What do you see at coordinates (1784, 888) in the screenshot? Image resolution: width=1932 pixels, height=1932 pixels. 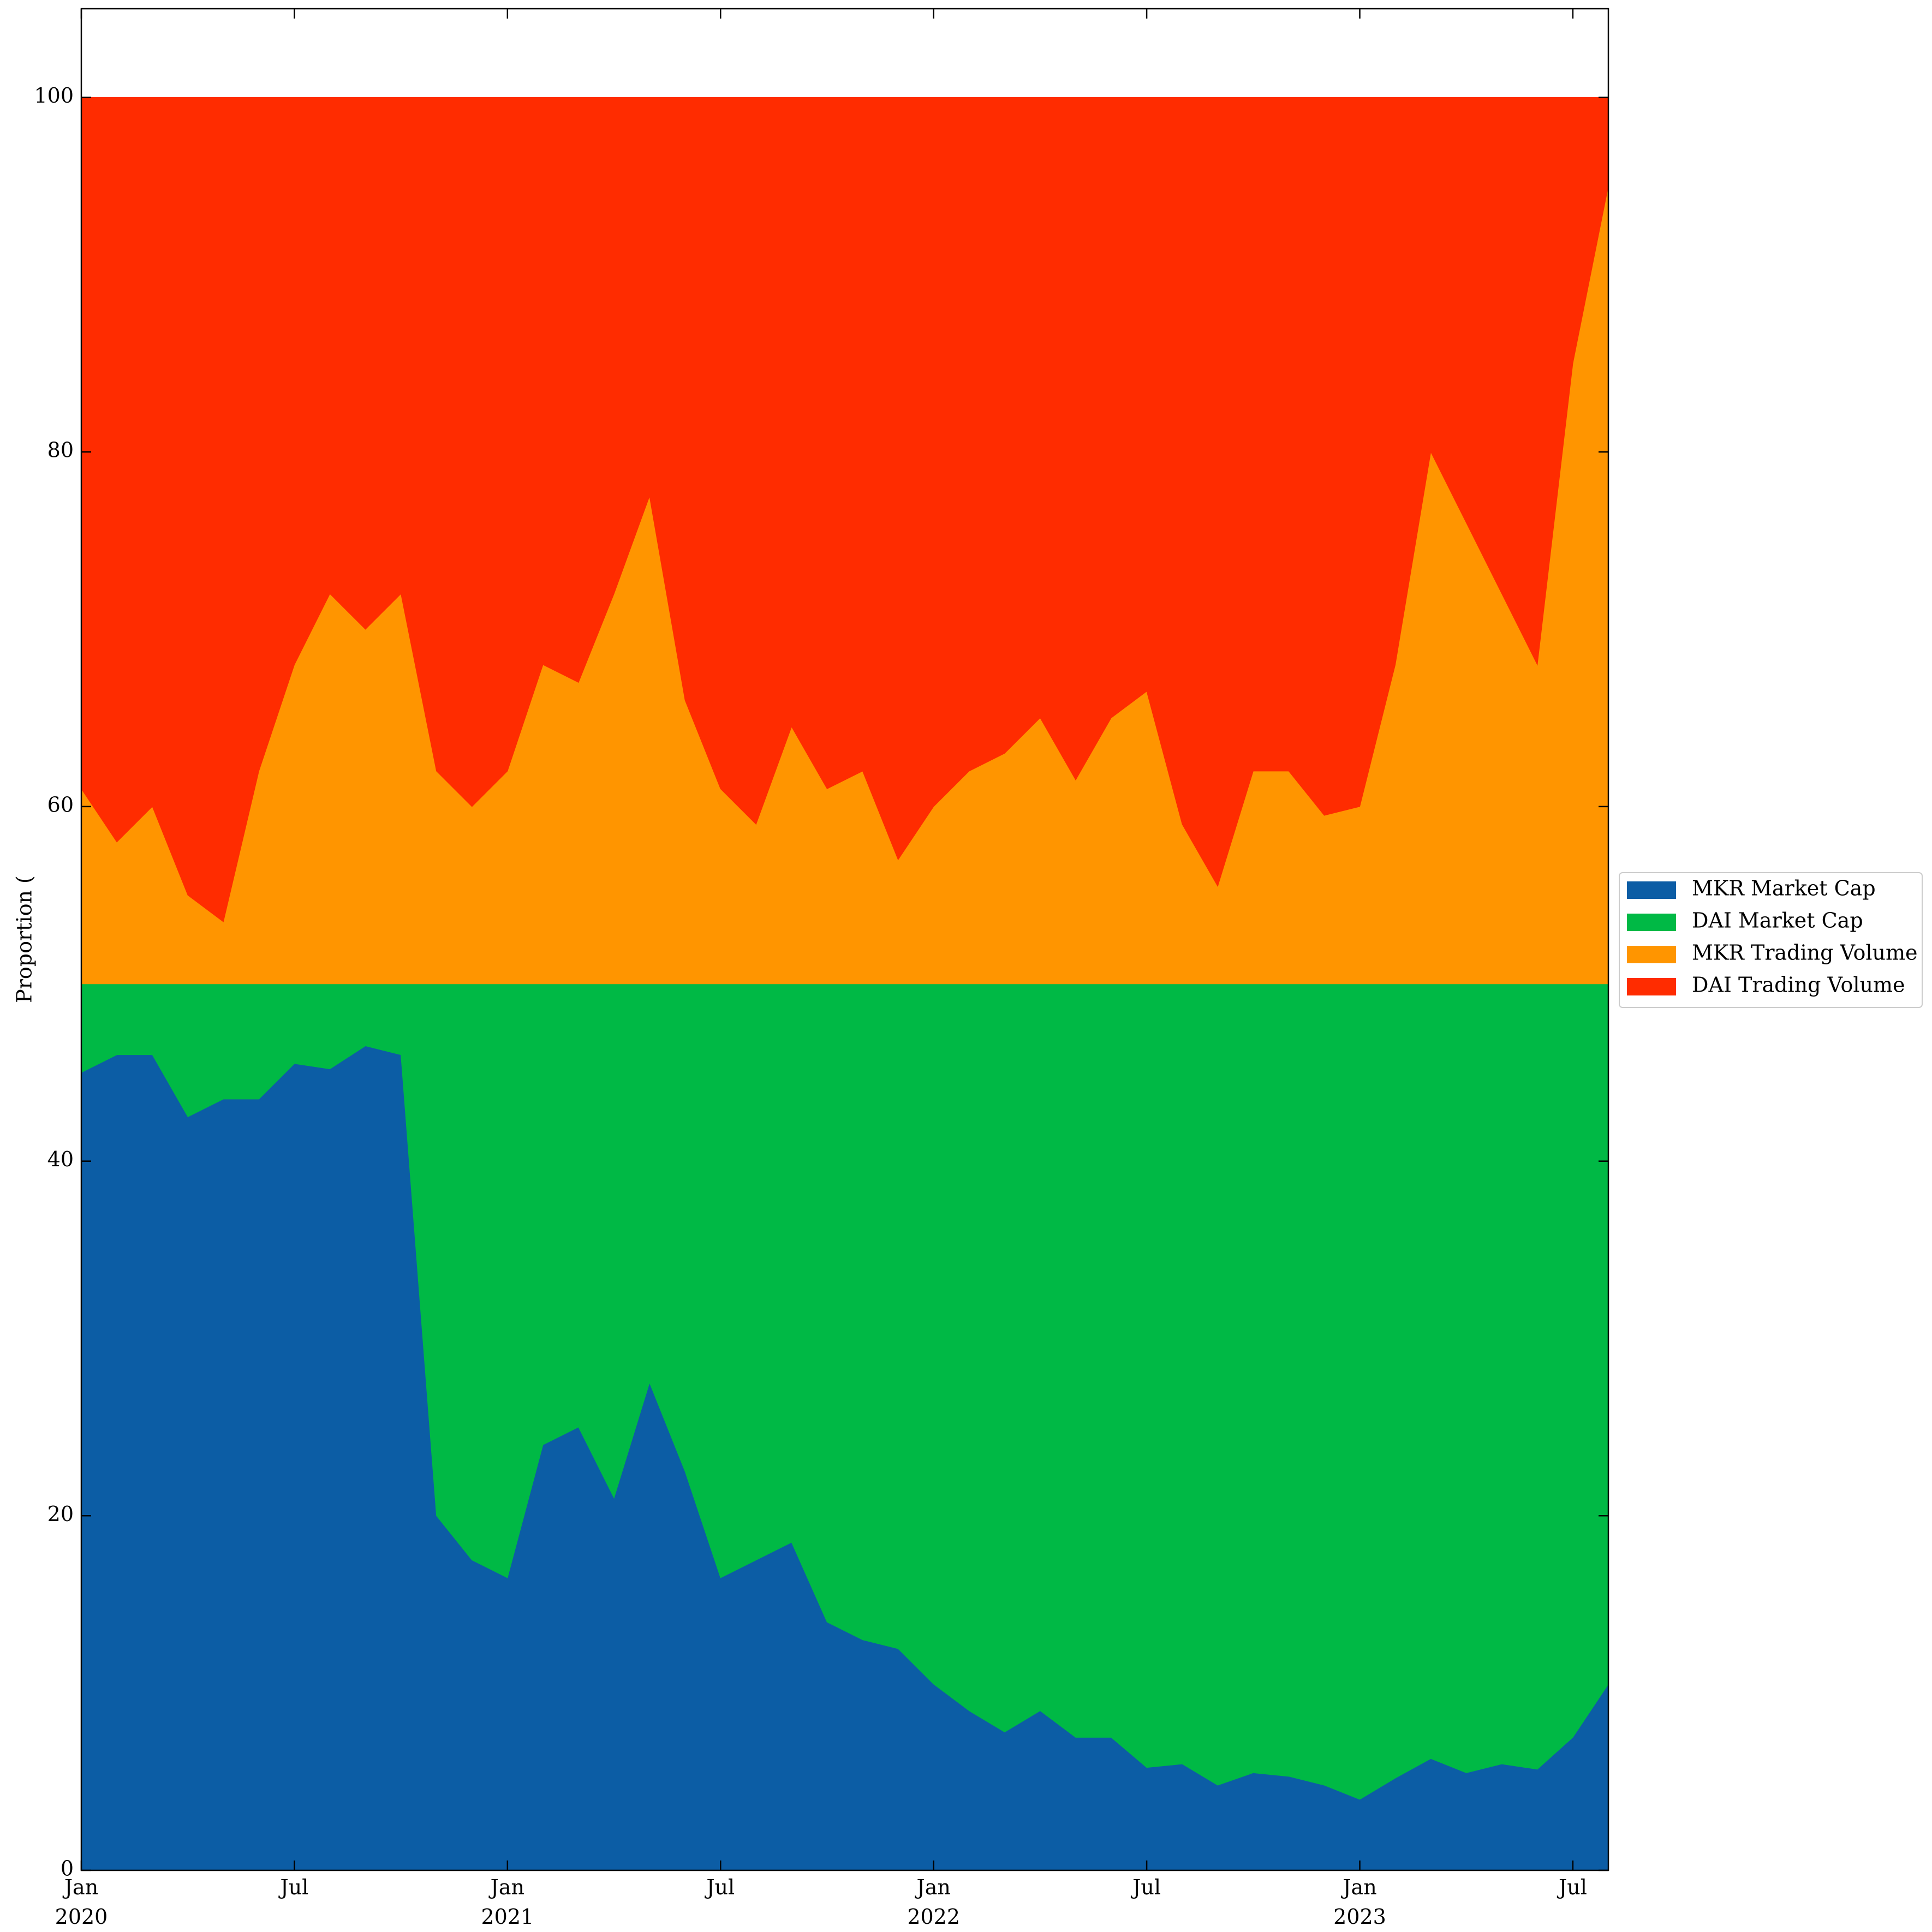 I see `legend-label: MKR Market Cap` at bounding box center [1784, 888].